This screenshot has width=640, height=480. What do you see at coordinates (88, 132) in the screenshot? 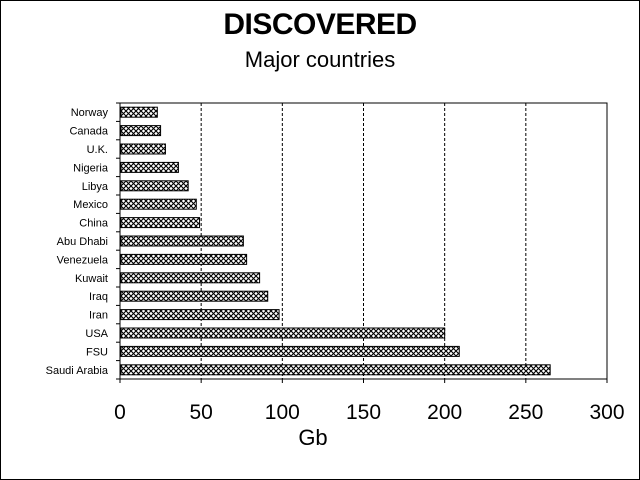
I see `category-label: Canada` at bounding box center [88, 132].